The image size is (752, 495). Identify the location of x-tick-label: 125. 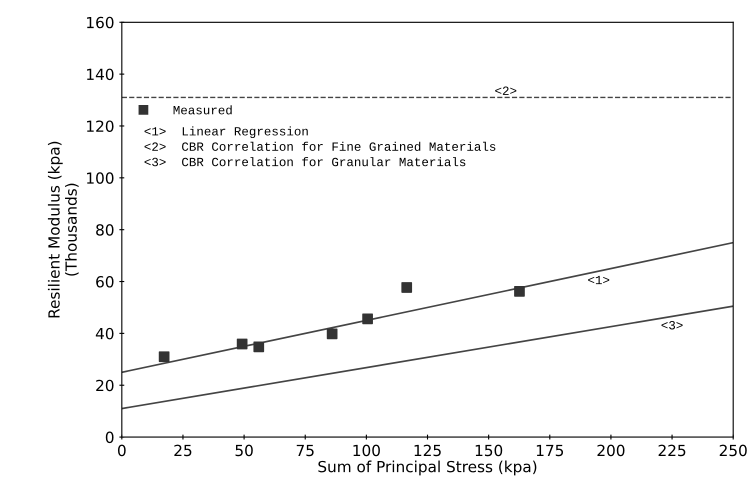
(427, 450).